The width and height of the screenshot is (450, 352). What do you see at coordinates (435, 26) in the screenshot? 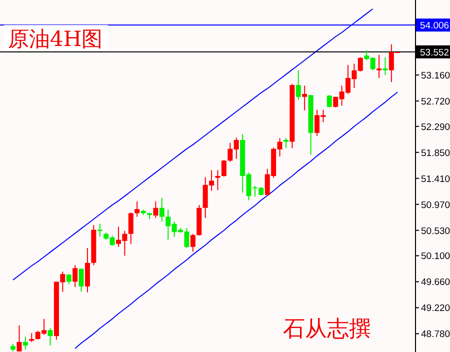
I see `ref-line-label: 54.006` at bounding box center [435, 26].